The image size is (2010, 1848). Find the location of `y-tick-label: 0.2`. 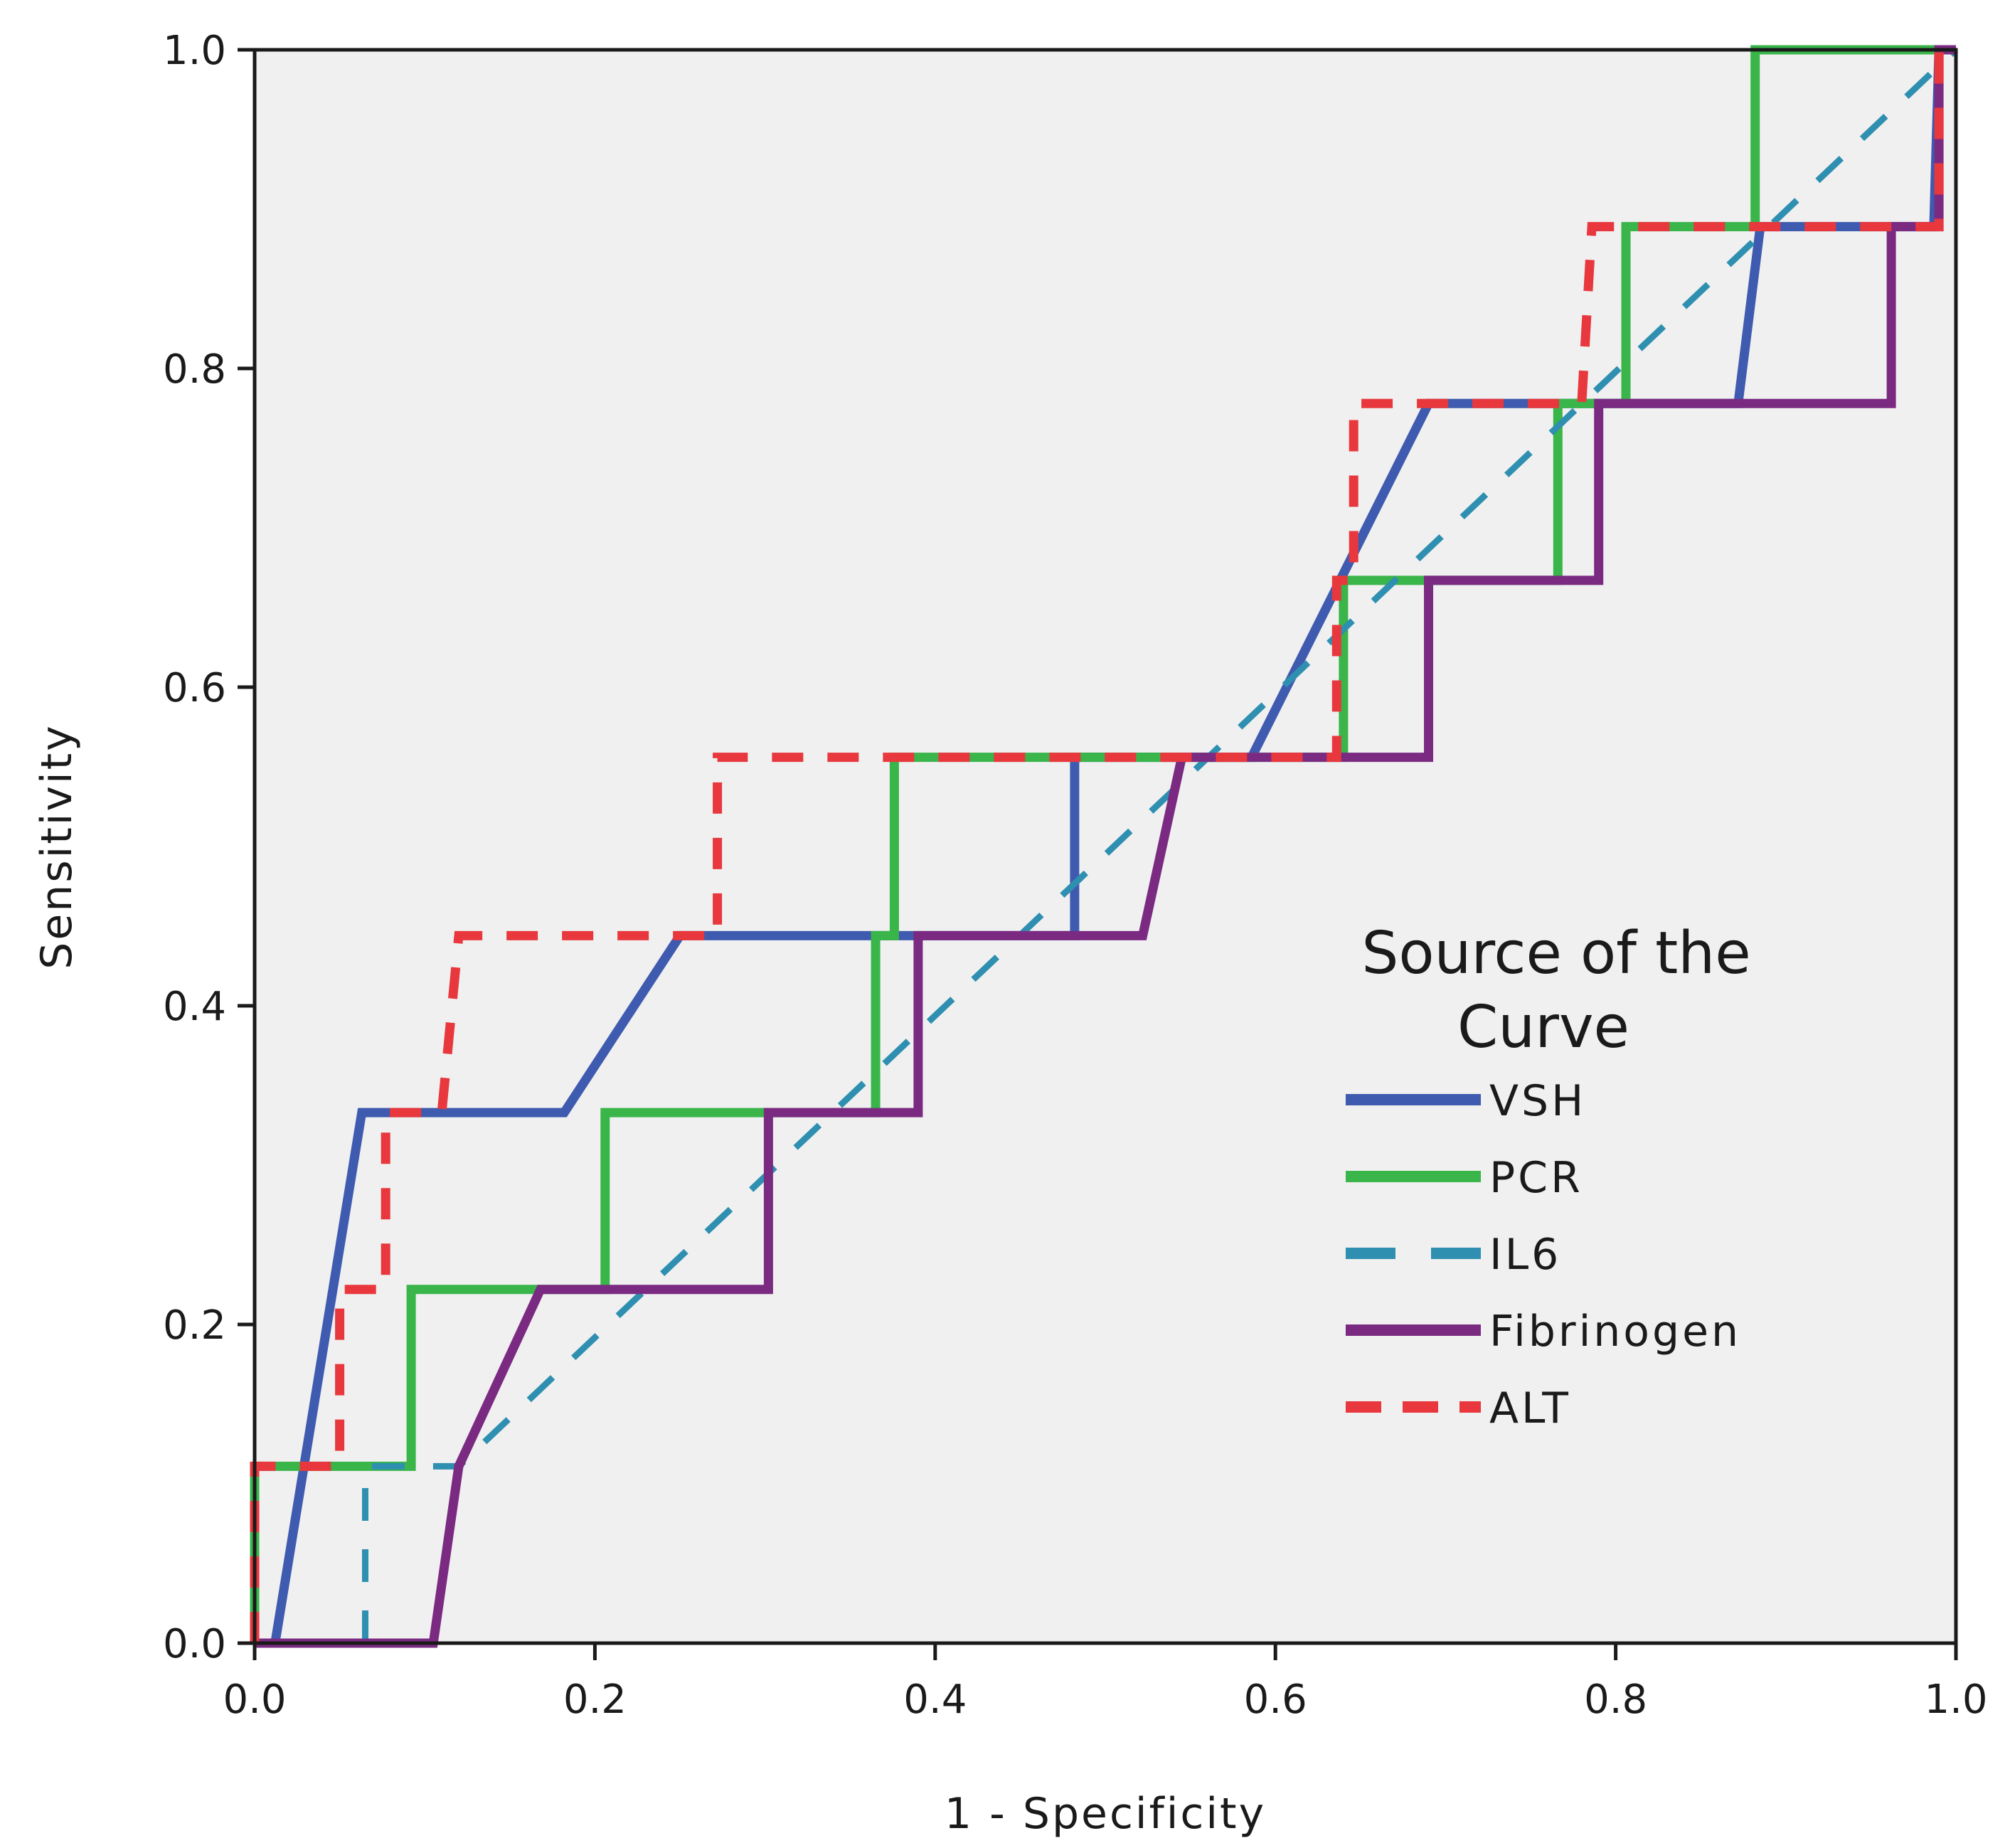

y-tick-label: 0.2 is located at coordinates (194, 1325).